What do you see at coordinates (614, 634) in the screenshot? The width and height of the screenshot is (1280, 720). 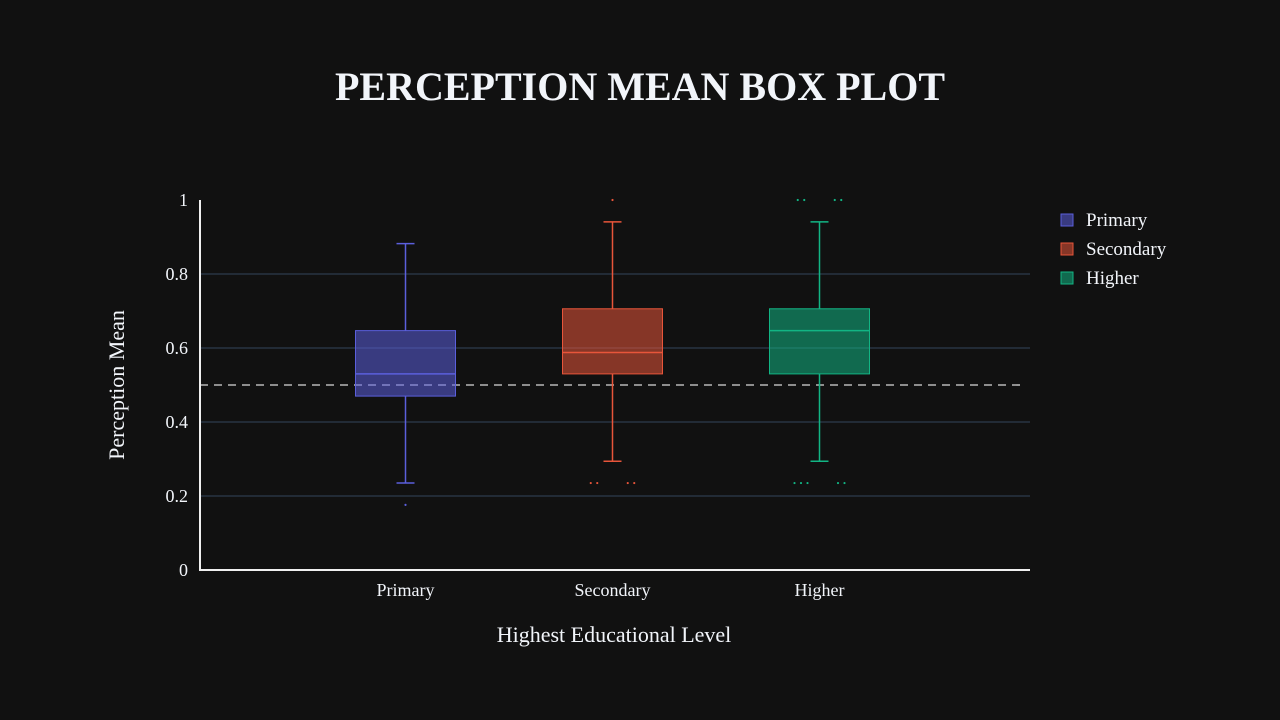 I see `x-axis-title: Highest Educational Level` at bounding box center [614, 634].